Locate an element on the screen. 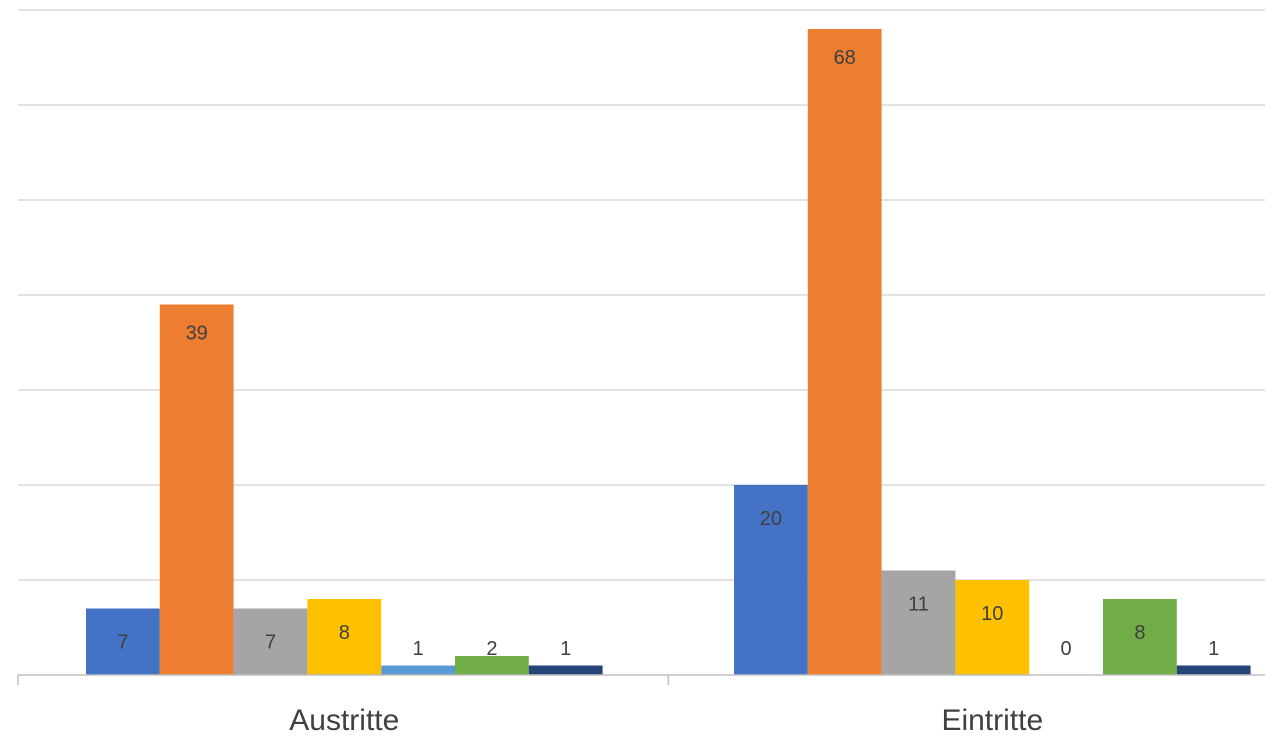 This screenshot has width=1265, height=736. data-label: 20 is located at coordinates (771, 519).